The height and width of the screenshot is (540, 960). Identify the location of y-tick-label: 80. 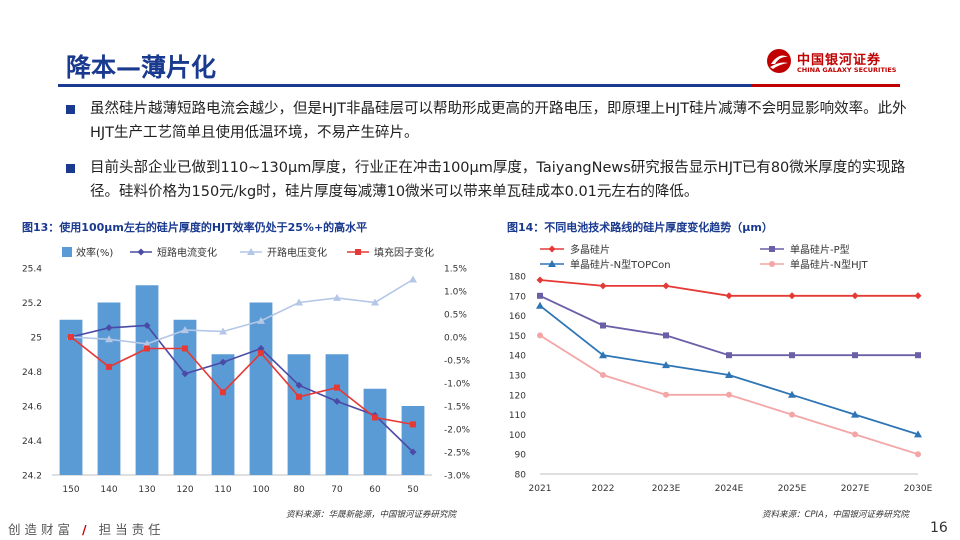
(521, 476).